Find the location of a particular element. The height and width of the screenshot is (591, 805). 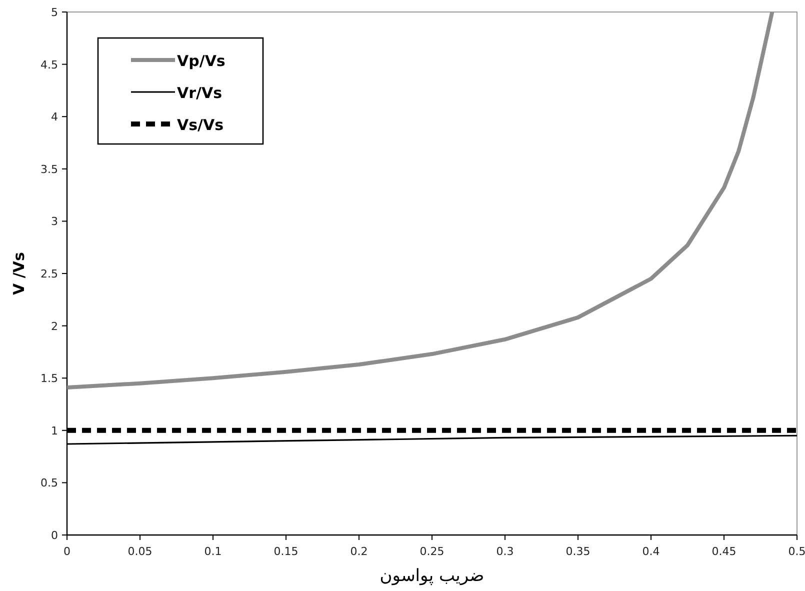

legend-label: Vp/Vs is located at coordinates (201, 61).